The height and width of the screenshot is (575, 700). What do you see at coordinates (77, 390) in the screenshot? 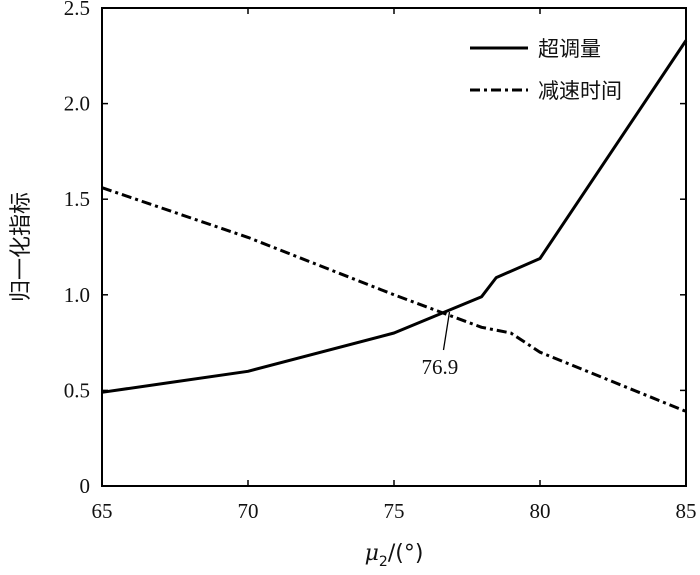
I see `y-tick-label: 0.5` at bounding box center [77, 390].